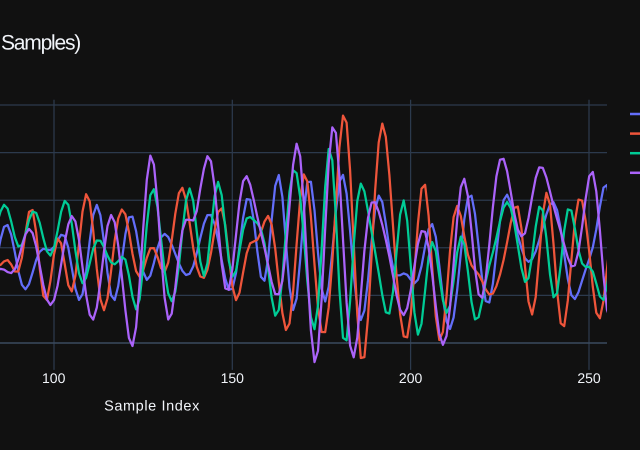 The image size is (640, 450). What do you see at coordinates (40, 43) in the screenshot?
I see `svg-text: Samples)` at bounding box center [40, 43].